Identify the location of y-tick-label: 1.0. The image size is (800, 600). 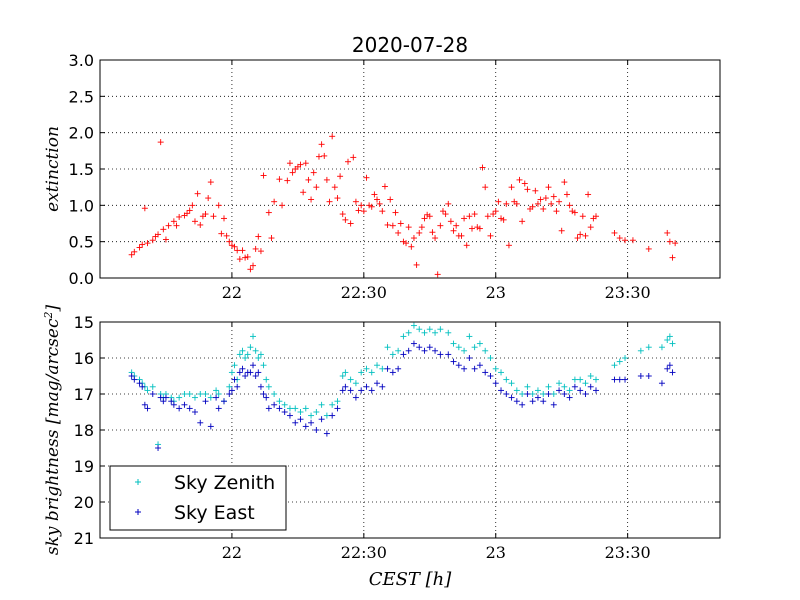
(81, 205).